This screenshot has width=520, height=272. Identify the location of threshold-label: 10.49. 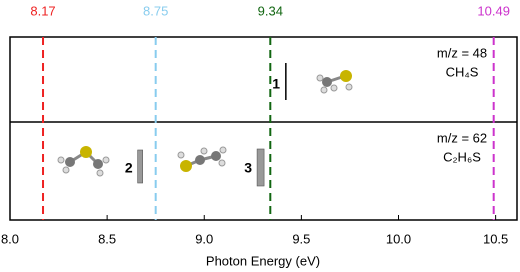
(493, 10).